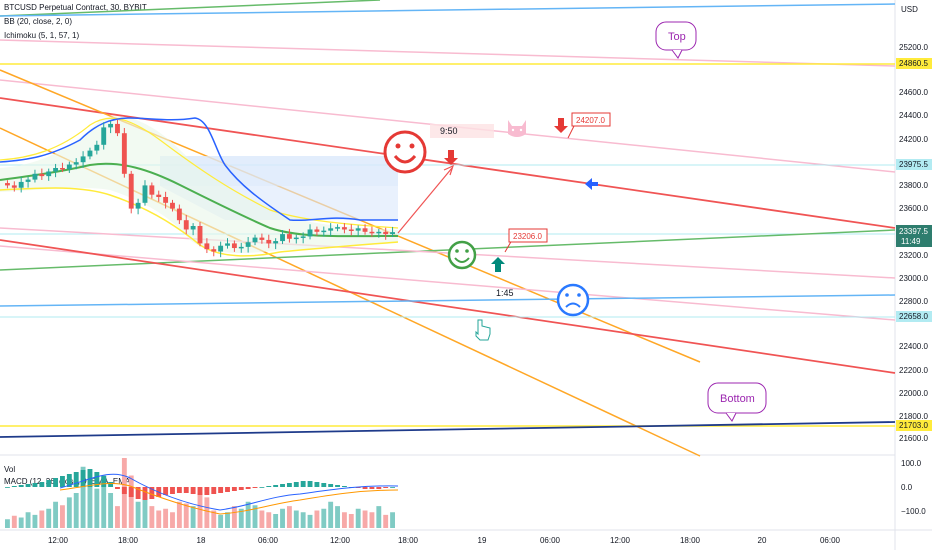 This screenshot has height=550, width=932. What do you see at coordinates (526, 240) in the screenshot?
I see `target-mid-tag: 23206.0` at bounding box center [526, 240].